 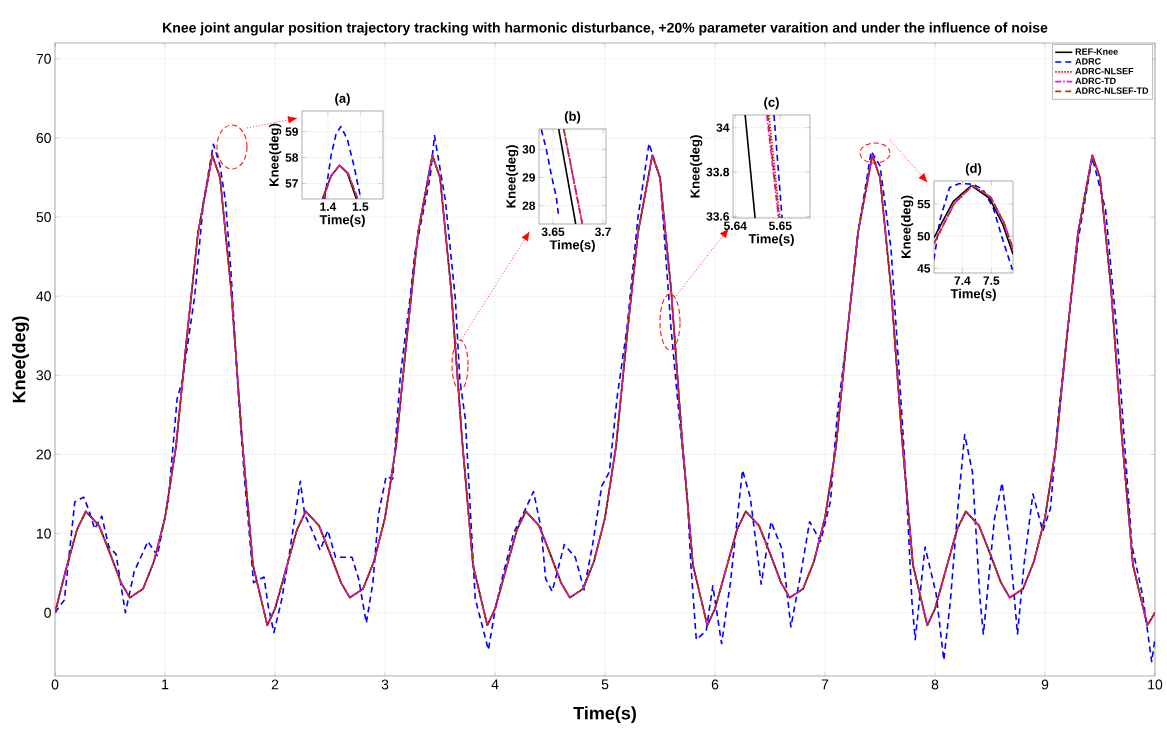 What do you see at coordinates (342, 99) in the screenshot?
I see `chart-title: (a)` at bounding box center [342, 99].